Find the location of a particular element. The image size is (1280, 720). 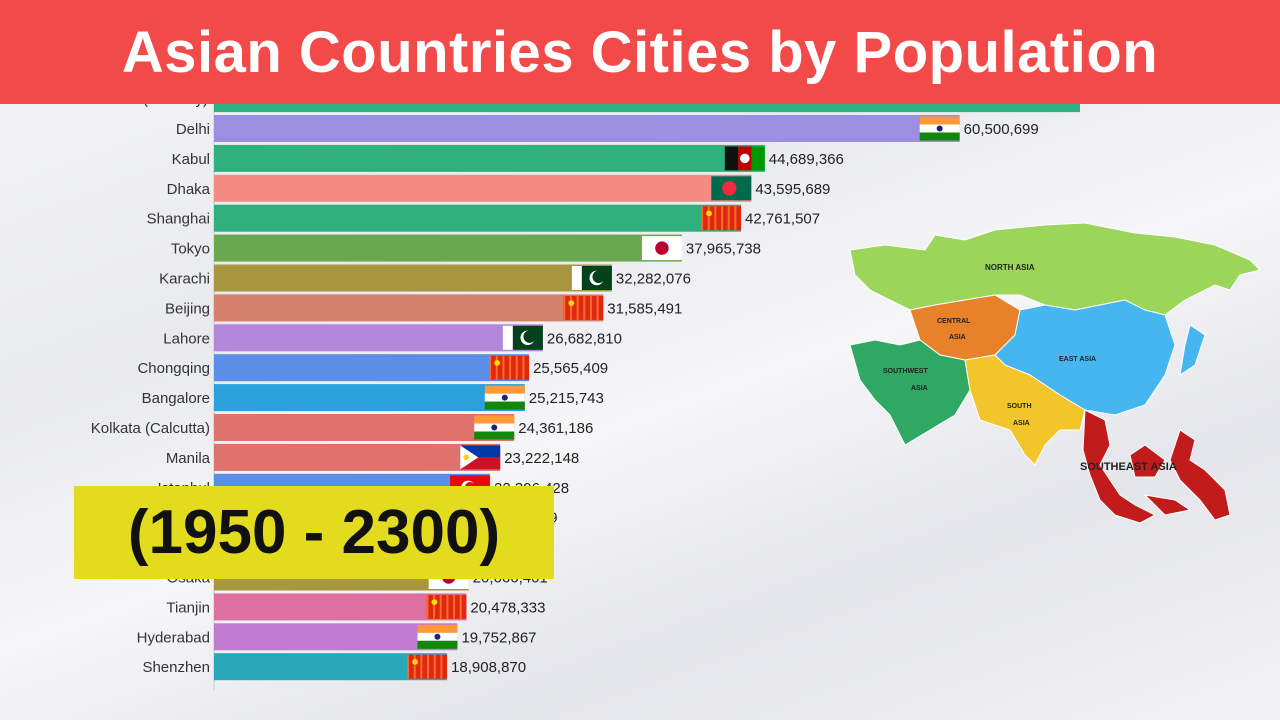

category-label: Dhaka is located at coordinates (189, 189).